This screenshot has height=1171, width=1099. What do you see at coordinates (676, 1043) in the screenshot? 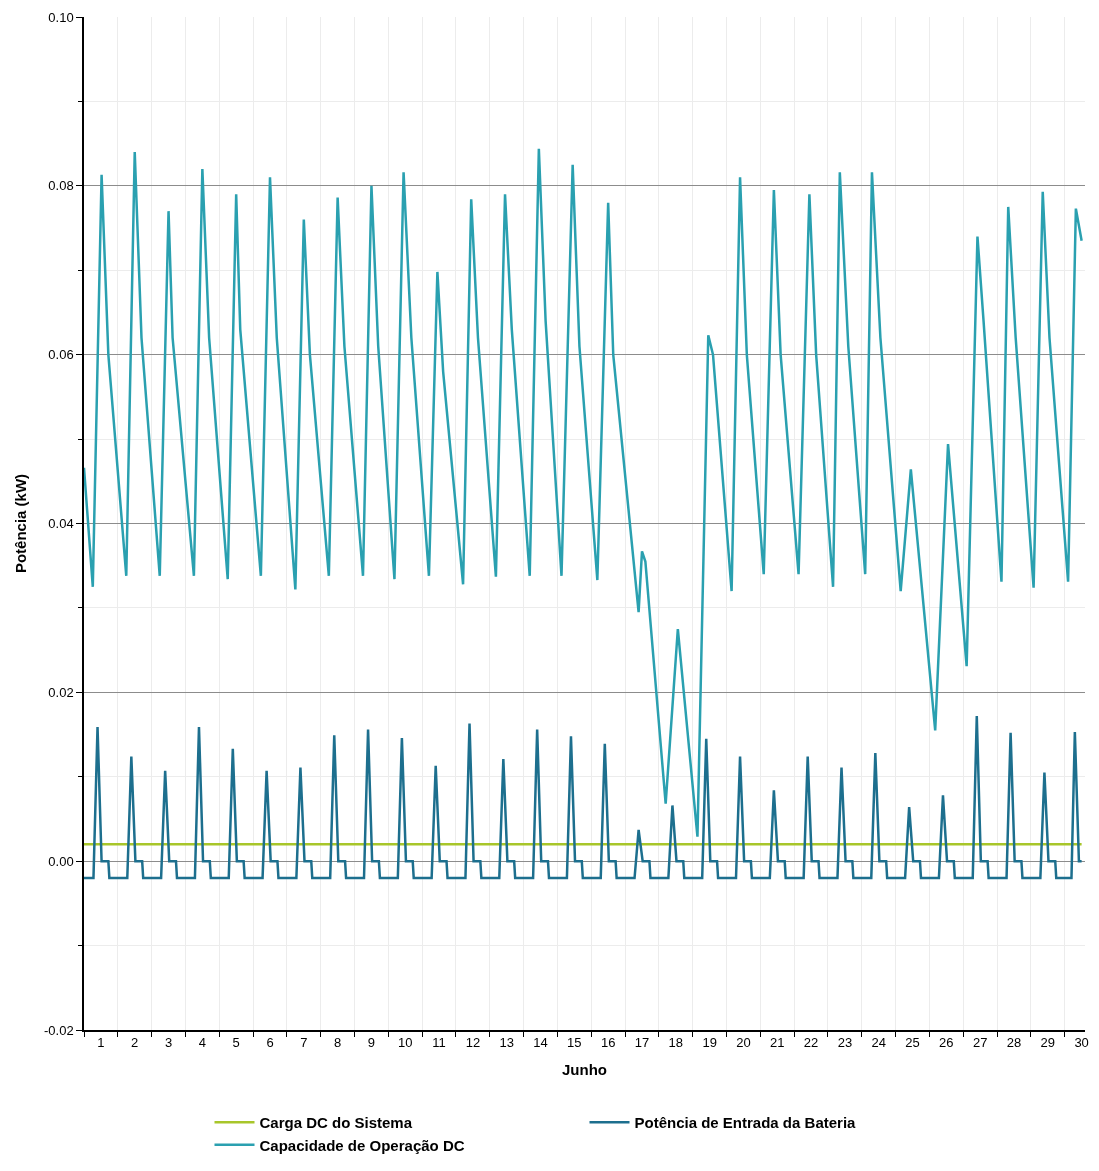
I see `x-tick-label: 18` at bounding box center [676, 1043].